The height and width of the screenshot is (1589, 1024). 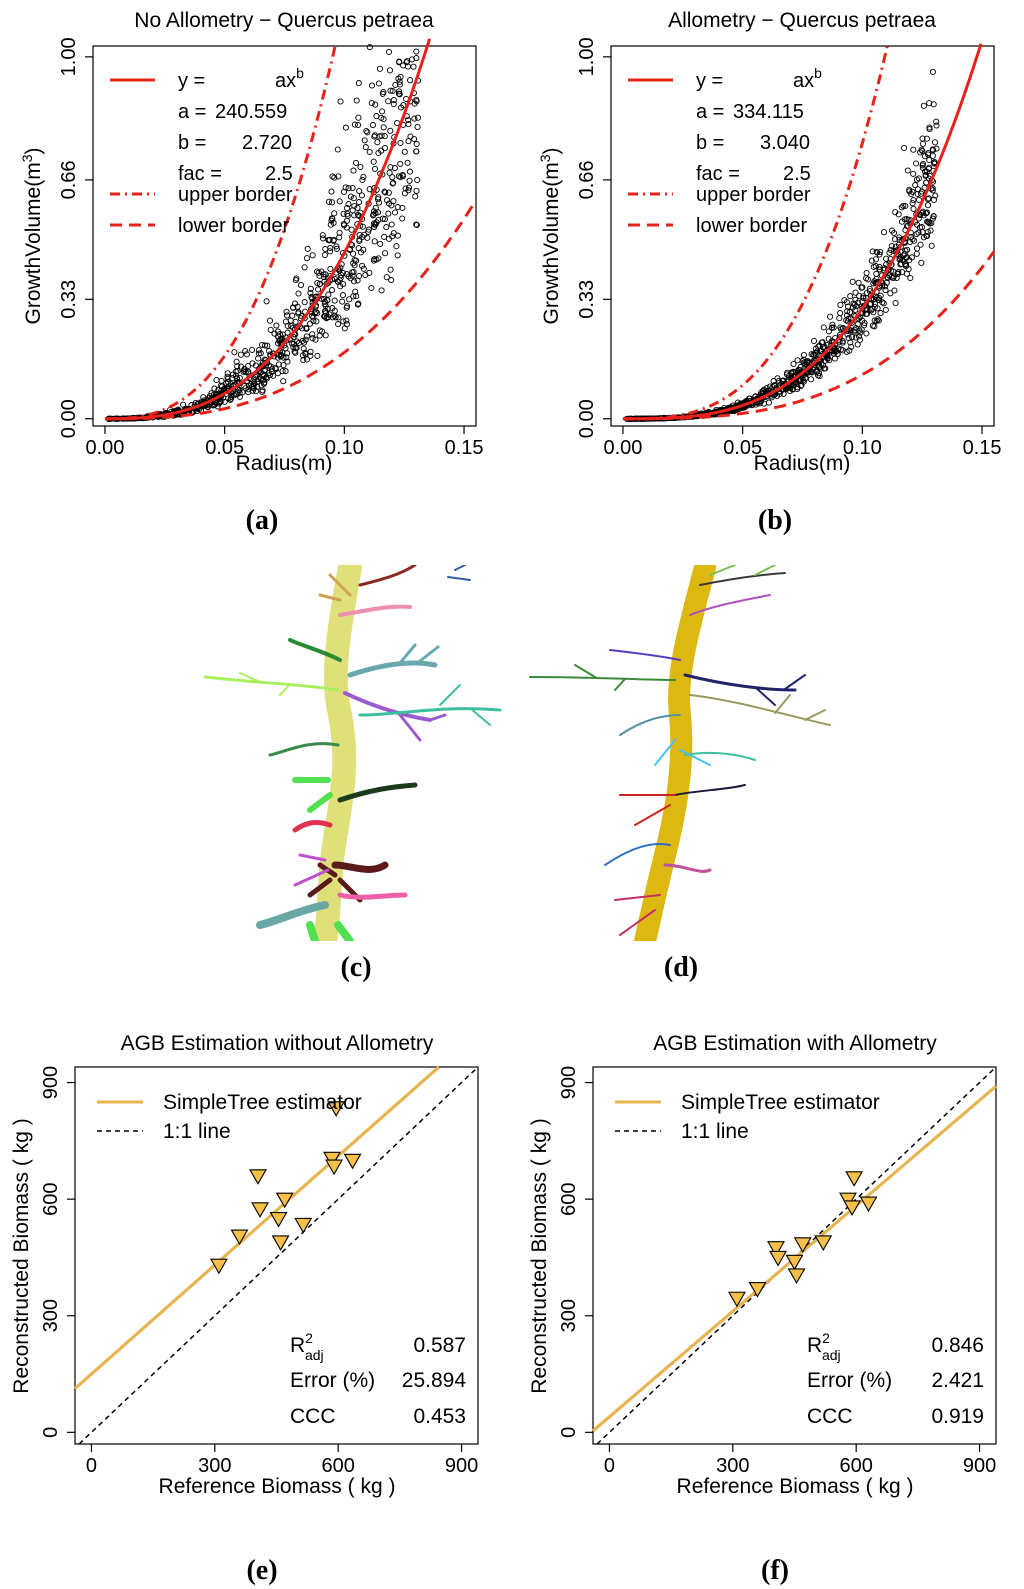 I want to click on chart-f-stats: R2 adj 0.846 Error (%) 2.421 CCC 0.919, so click(x=895, y=1379).